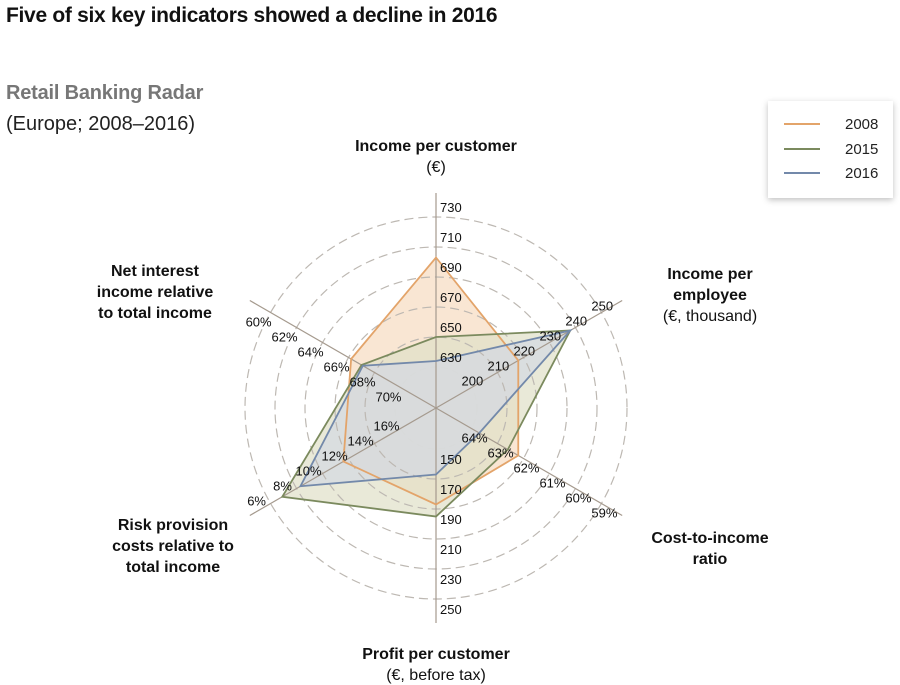 This screenshot has width=900, height=685. I want to click on tick-label: 630, so click(451, 357).